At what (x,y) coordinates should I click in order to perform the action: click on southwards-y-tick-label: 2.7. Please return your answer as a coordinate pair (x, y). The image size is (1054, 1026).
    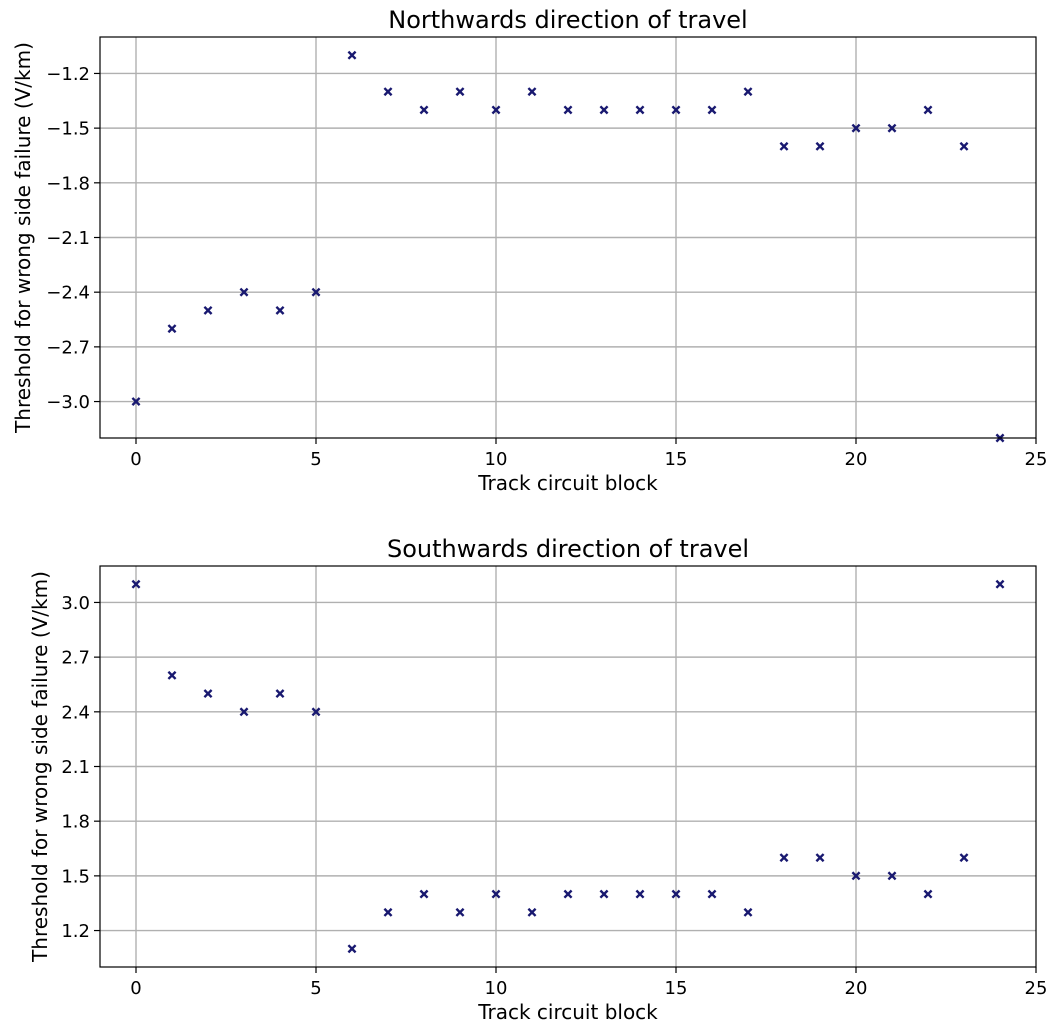
    Looking at the image, I should click on (75, 658).